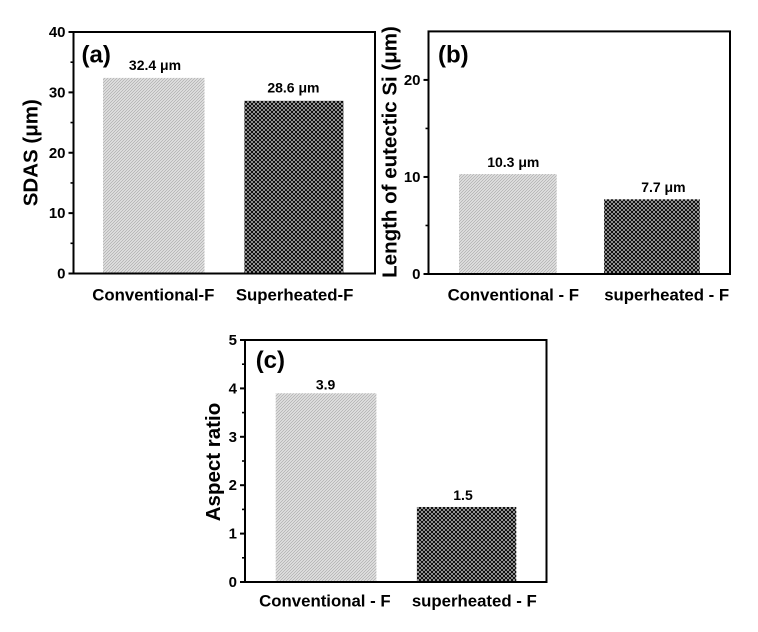 The image size is (758, 632). Describe the element at coordinates (453, 55) in the screenshot. I see `svg-text: (b)` at that location.